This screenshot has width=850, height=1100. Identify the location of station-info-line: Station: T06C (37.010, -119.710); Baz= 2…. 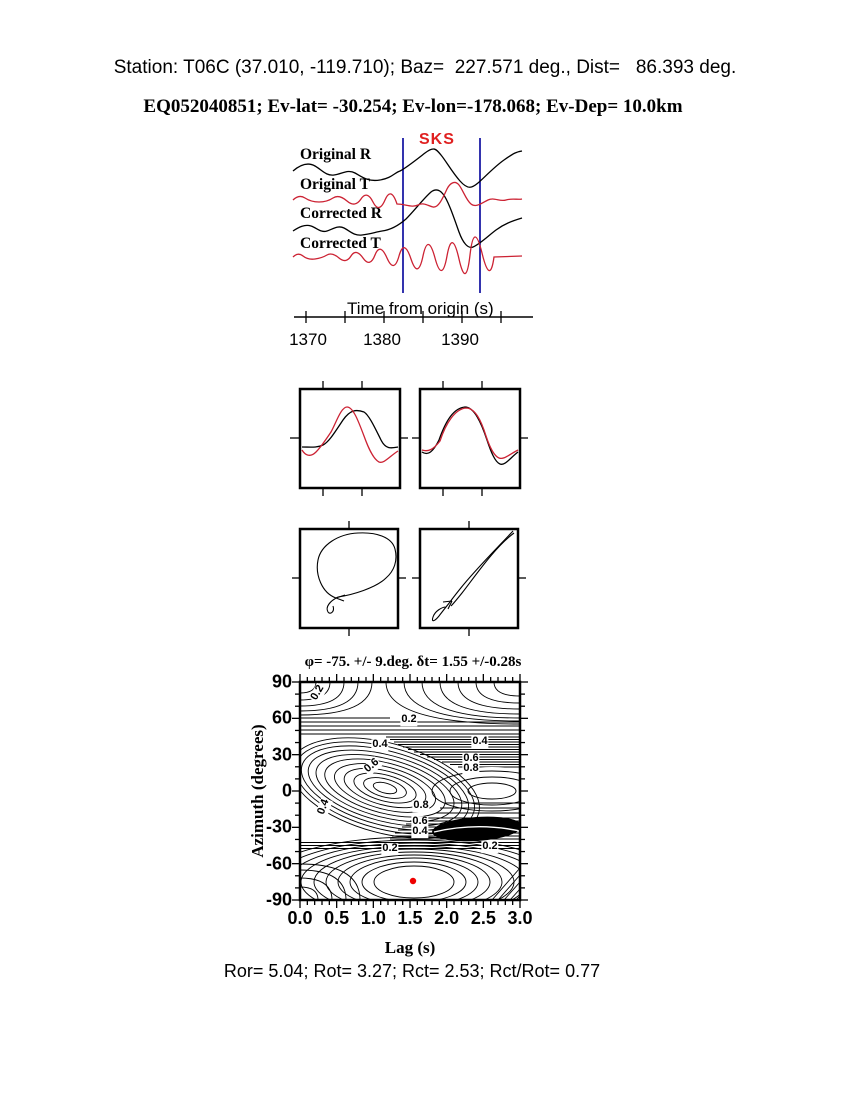
(425, 67).